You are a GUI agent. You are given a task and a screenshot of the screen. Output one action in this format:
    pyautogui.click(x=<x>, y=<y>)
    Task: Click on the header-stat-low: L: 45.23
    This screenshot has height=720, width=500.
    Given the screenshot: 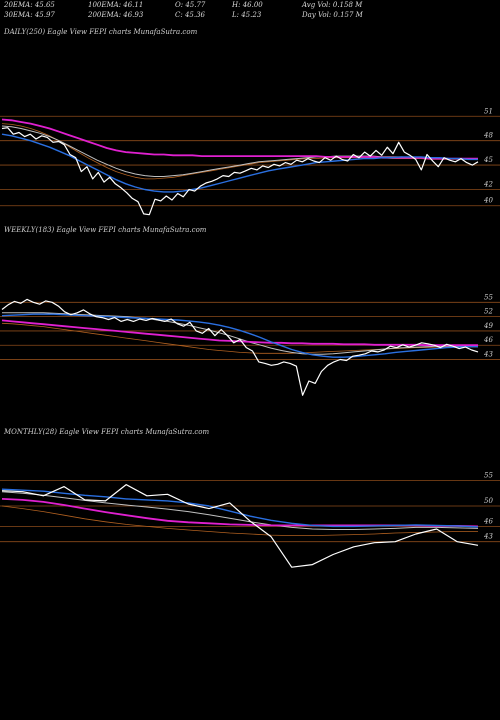 What is the action you would take?
    pyautogui.click(x=247, y=15)
    